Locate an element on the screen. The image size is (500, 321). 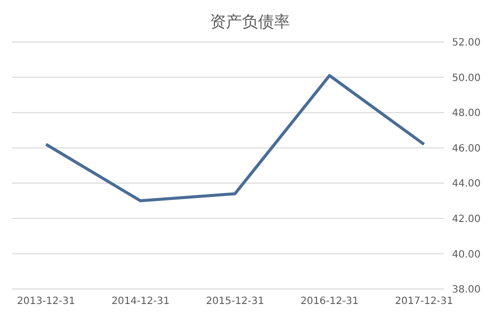
chart-title: 资产负债率 is located at coordinates (250, 22).